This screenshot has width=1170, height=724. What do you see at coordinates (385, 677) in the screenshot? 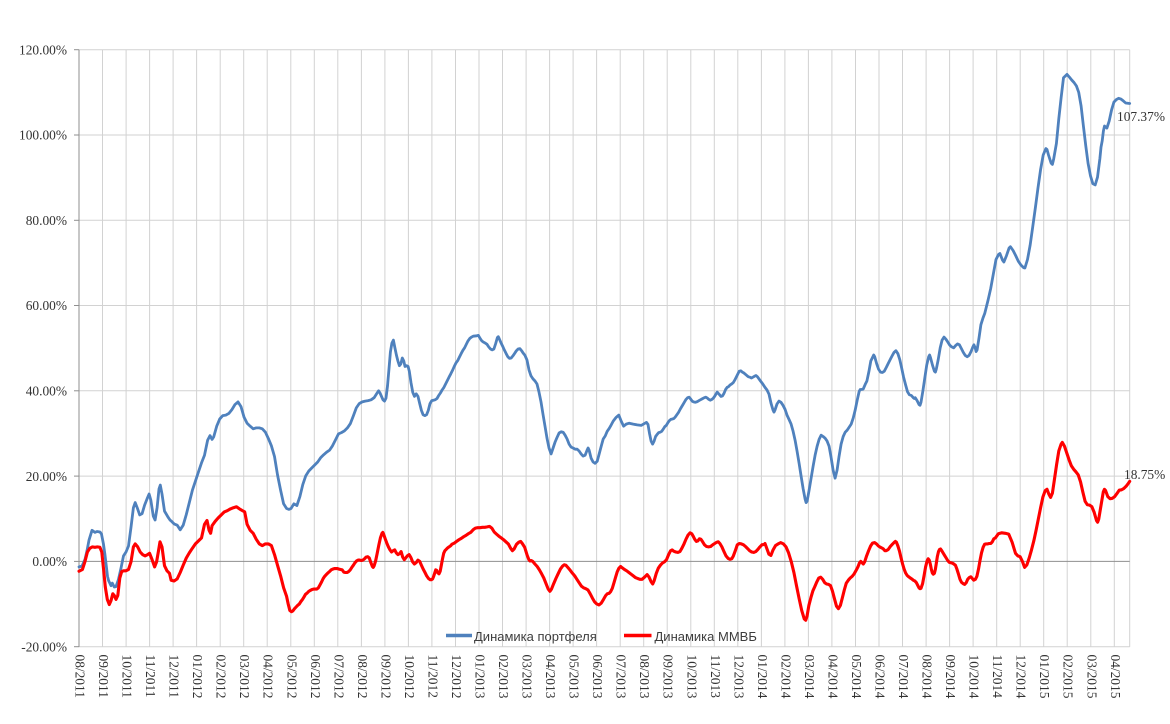
I see `svg-text: 09/2012` at bounding box center [385, 677].